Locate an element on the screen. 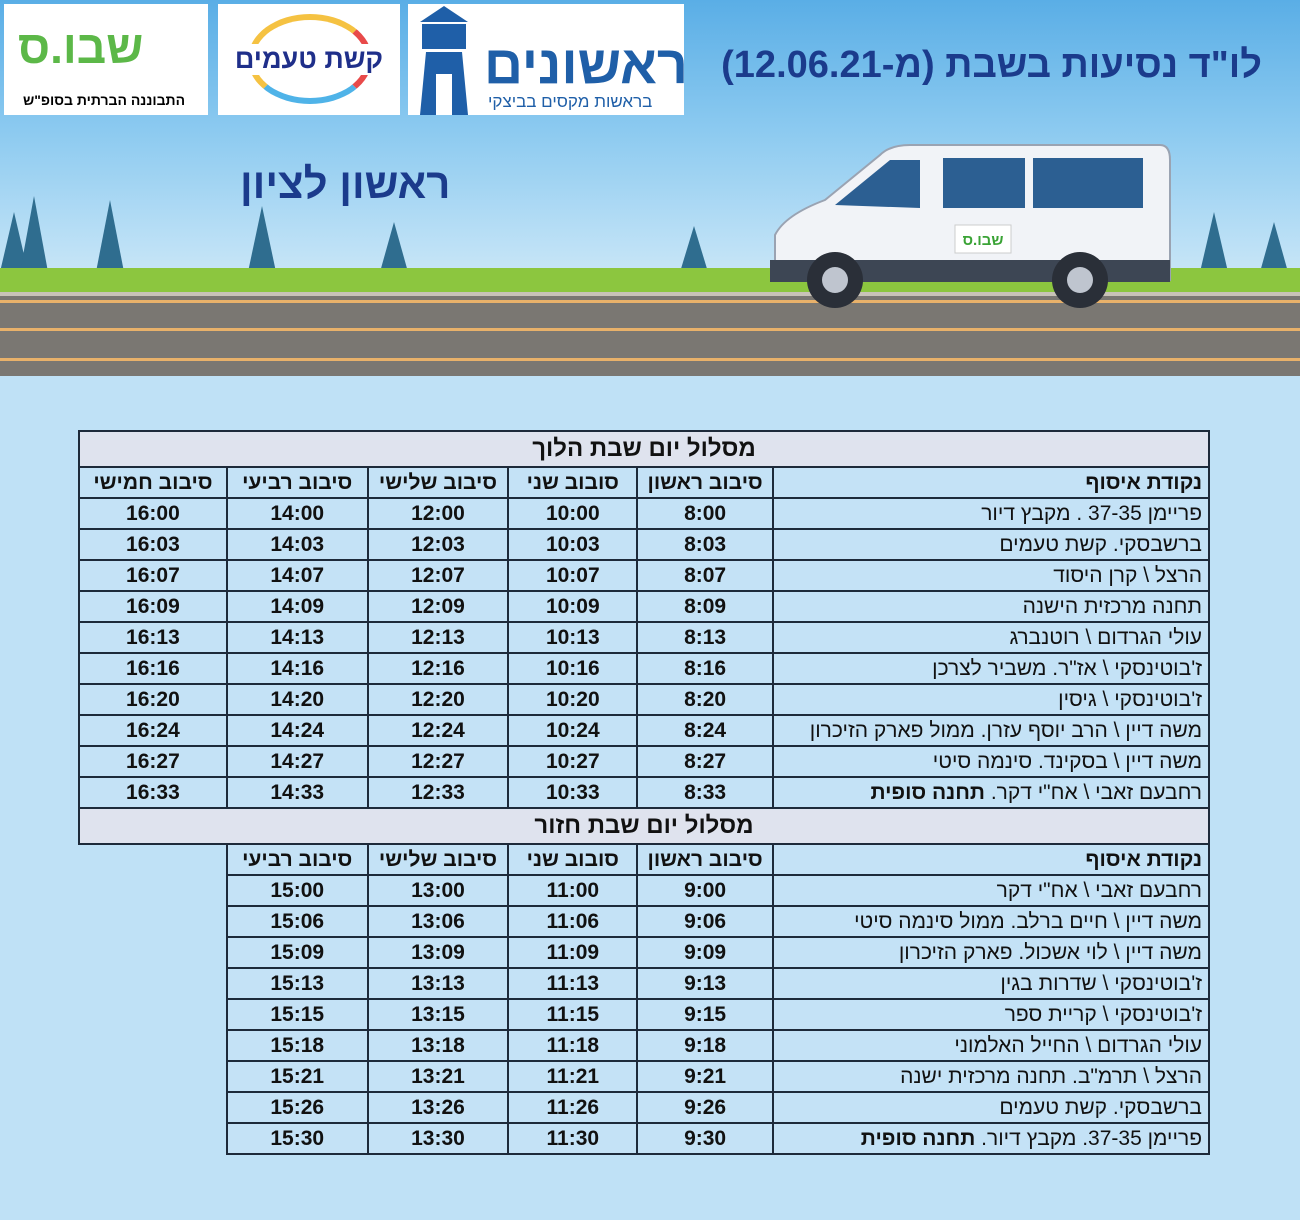 The width and height of the screenshot is (1300, 1220). stop-name: תחנה מרכזית הישנה is located at coordinates (991, 606).